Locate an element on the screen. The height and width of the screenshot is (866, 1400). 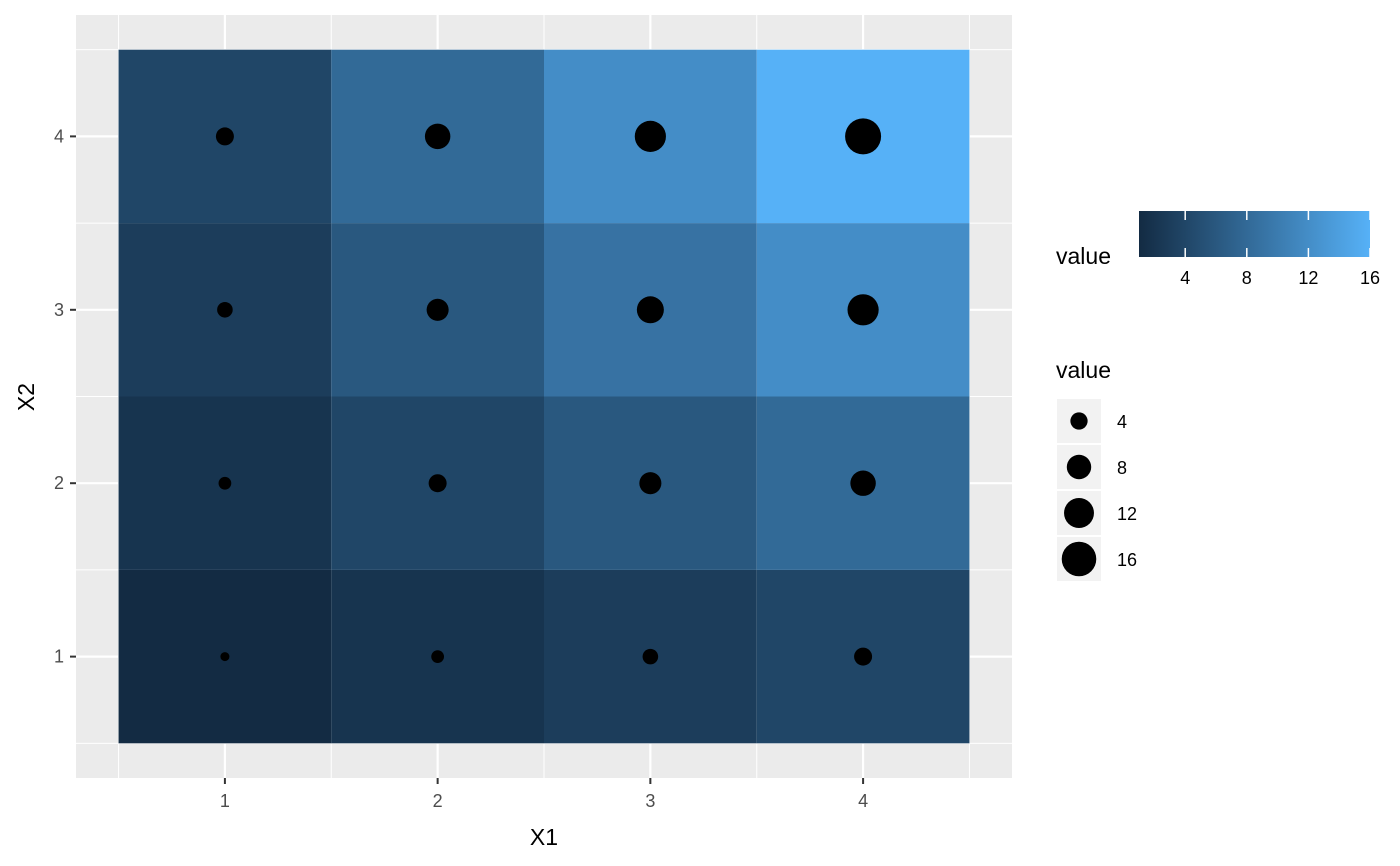
x-tick-label: 2 is located at coordinates (438, 801).